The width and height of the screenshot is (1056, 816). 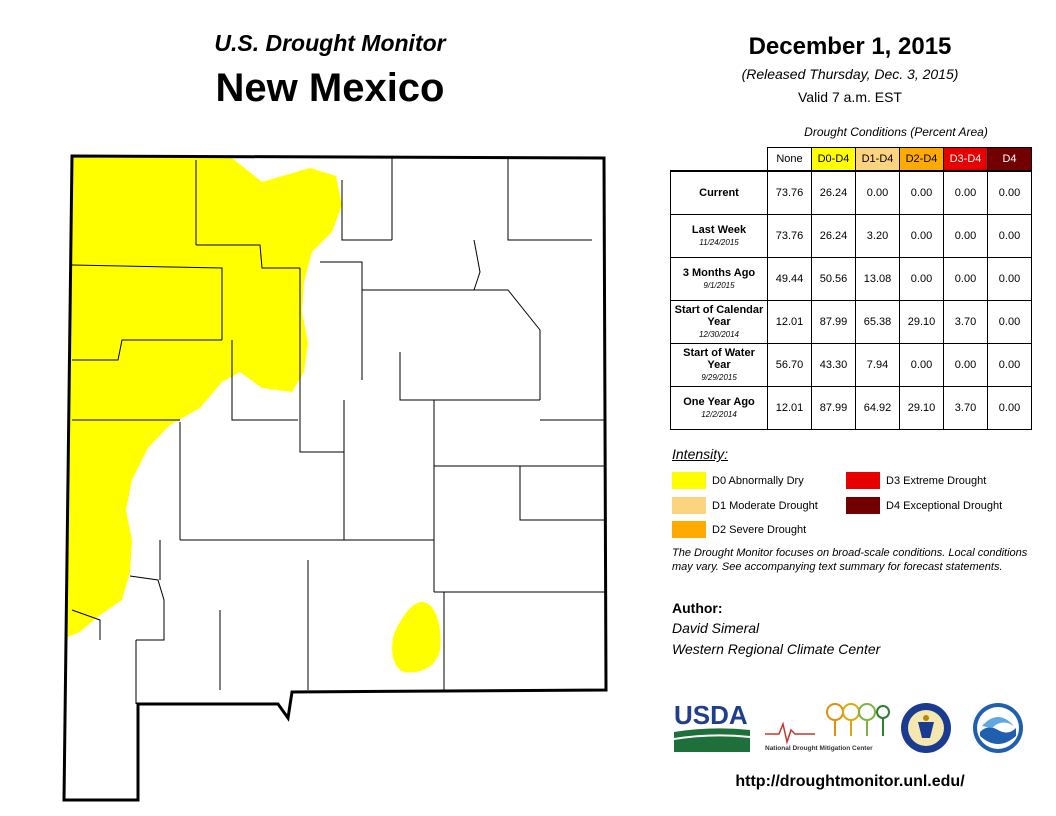 What do you see at coordinates (896, 132) in the screenshot?
I see `table-caption: Drought Conditions (Percent Area)` at bounding box center [896, 132].